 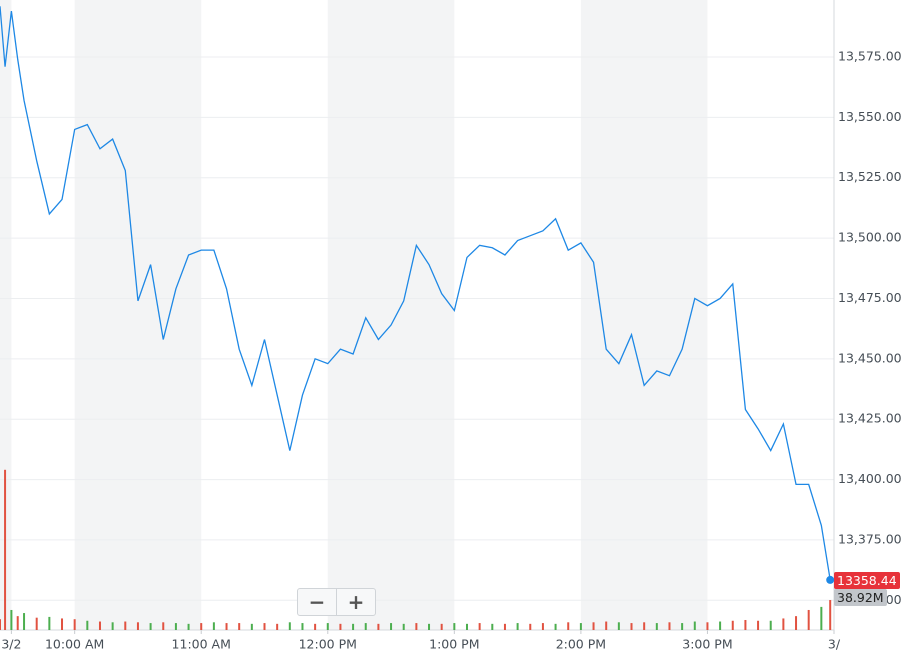 I want to click on y-tick-label: 13,450.00, so click(x=870, y=357).